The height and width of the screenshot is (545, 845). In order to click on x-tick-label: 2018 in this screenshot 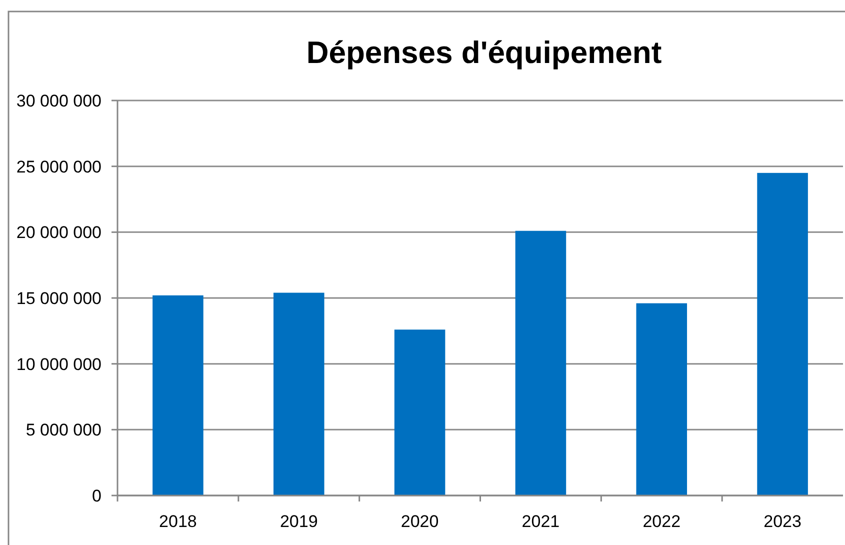, I will do `click(178, 521)`.